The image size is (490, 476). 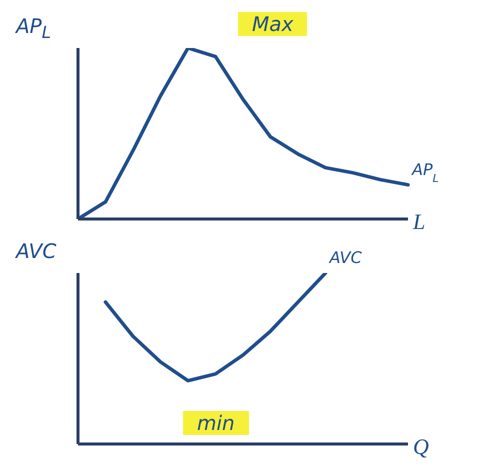 I want to click on y-axis-title: AVC, so click(x=36, y=251).